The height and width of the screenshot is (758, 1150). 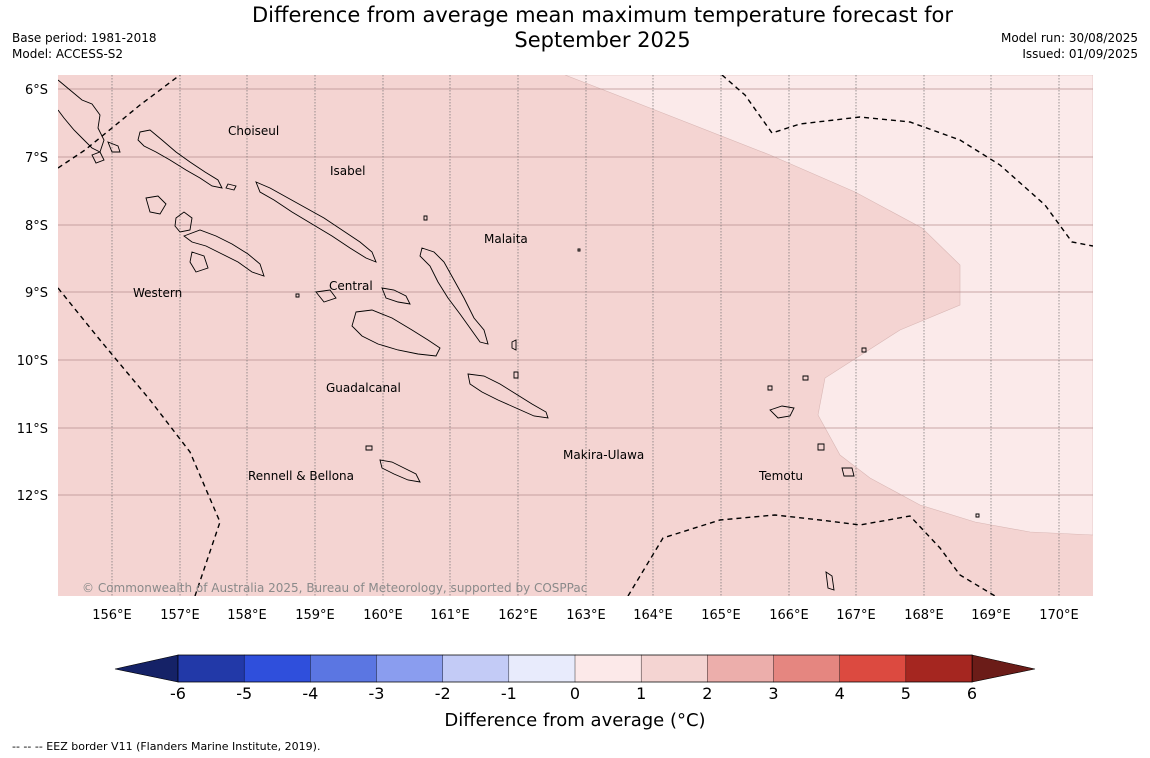 I want to click on region-label-isabel: Isabel, so click(x=347, y=171).